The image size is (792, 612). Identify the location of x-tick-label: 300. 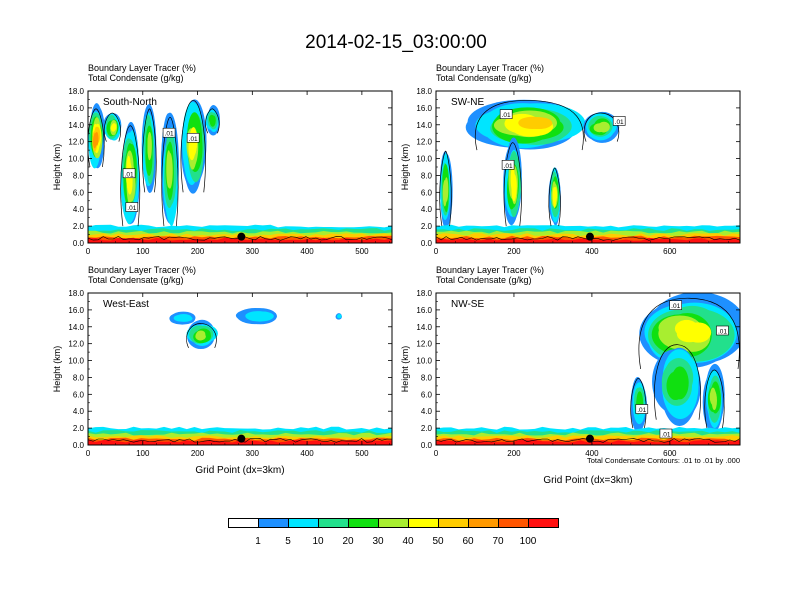
(253, 453).